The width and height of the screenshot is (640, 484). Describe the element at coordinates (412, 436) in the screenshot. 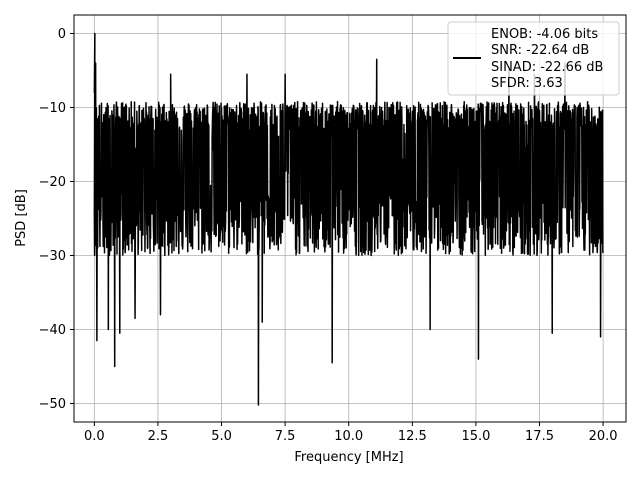

I see `x-tick-label: 12.5` at that location.